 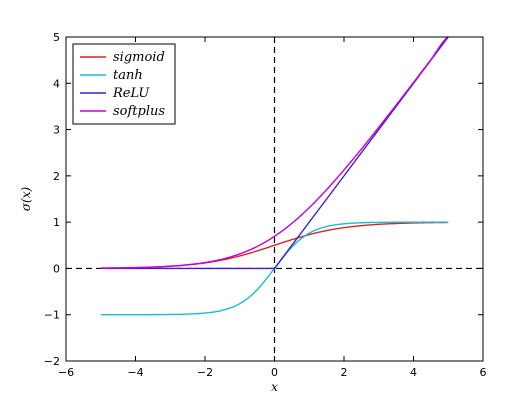 What do you see at coordinates (56, 83) in the screenshot?
I see `y-tick-label: 4` at bounding box center [56, 83].